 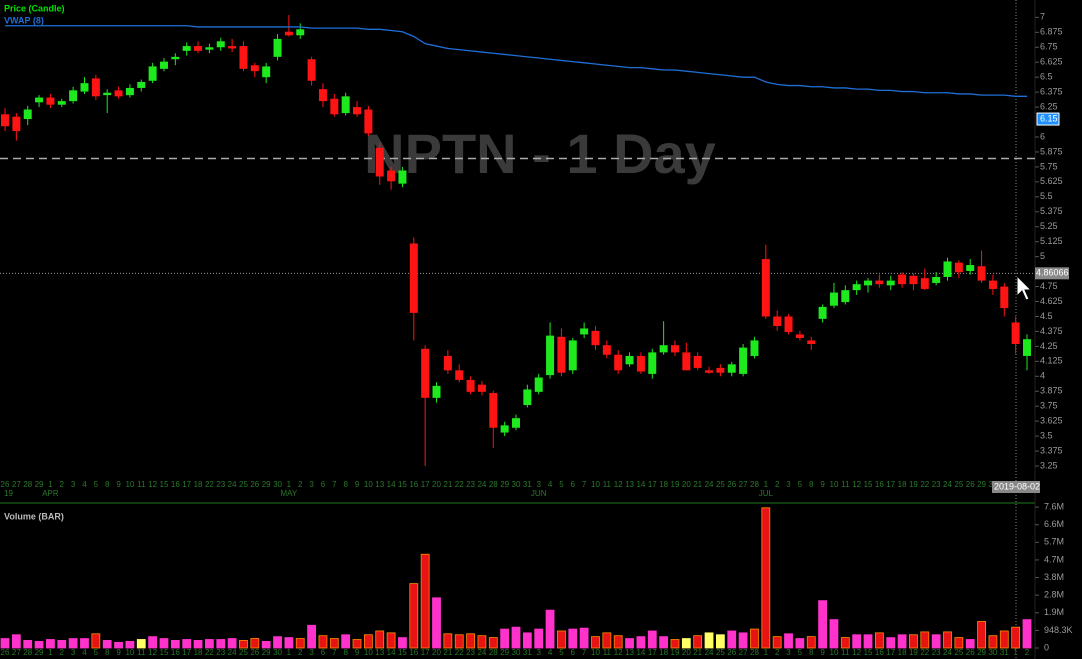 What do you see at coordinates (447, 652) in the screenshot?
I see `x-tick-label: 21` at bounding box center [447, 652].